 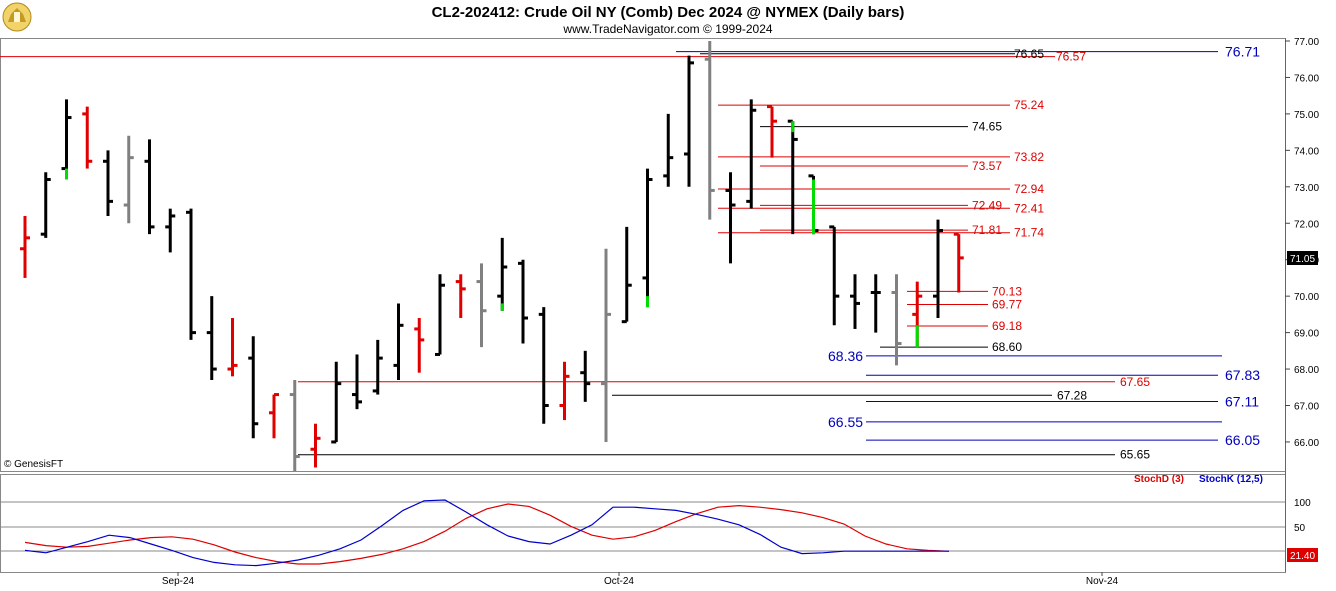 What do you see at coordinates (1302, 503) in the screenshot?
I see `stoch-tick-label: 100` at bounding box center [1302, 503].